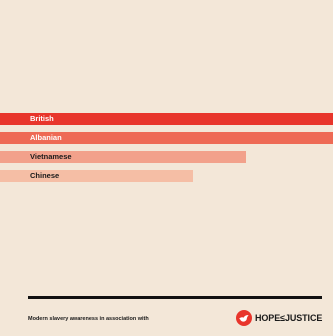 The image size is (333, 336). I want to click on bar-vietnamese, so click(123, 157).